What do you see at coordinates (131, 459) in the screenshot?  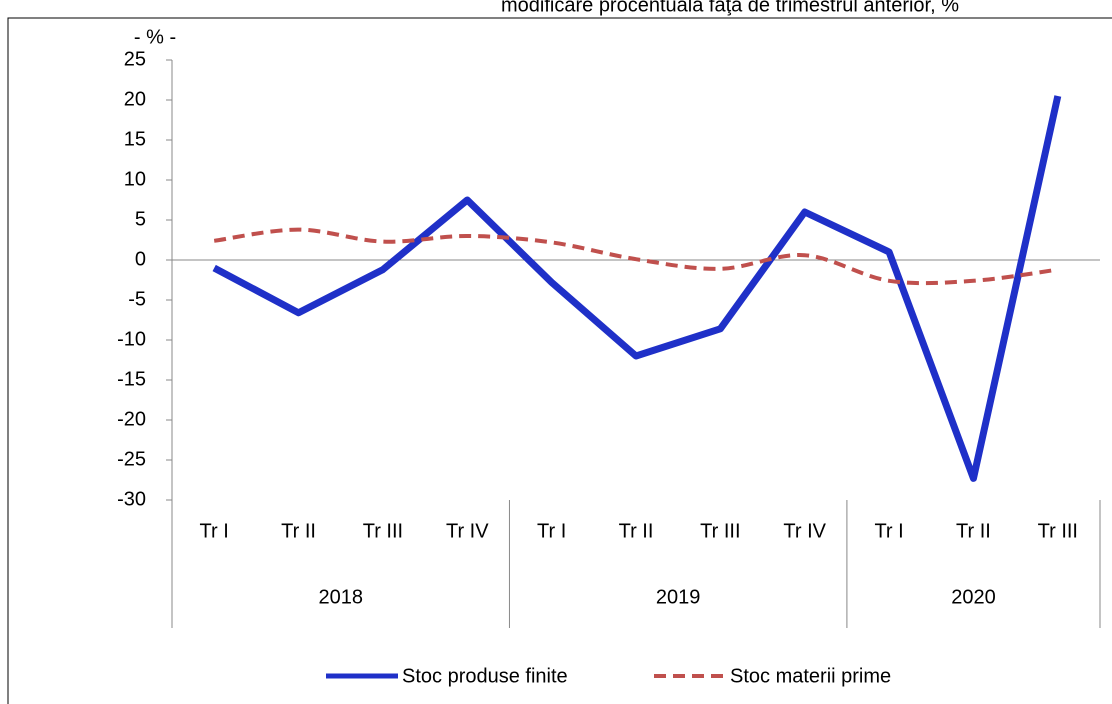 I see `y-tick-label: -25` at bounding box center [131, 459].